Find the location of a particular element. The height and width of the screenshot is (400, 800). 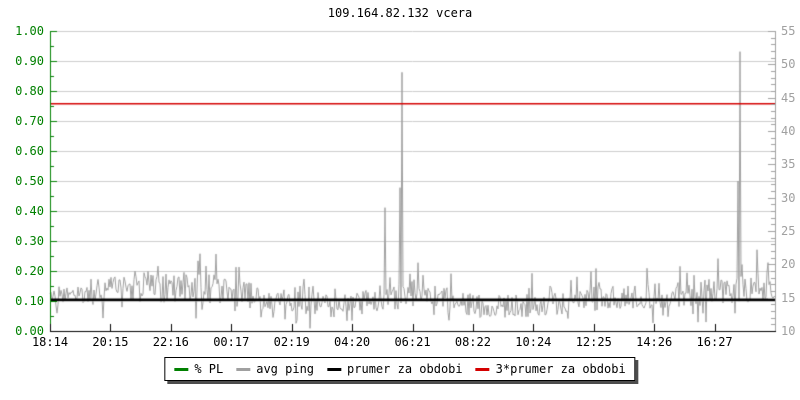

legend-item-label: % PL is located at coordinates (209, 369).